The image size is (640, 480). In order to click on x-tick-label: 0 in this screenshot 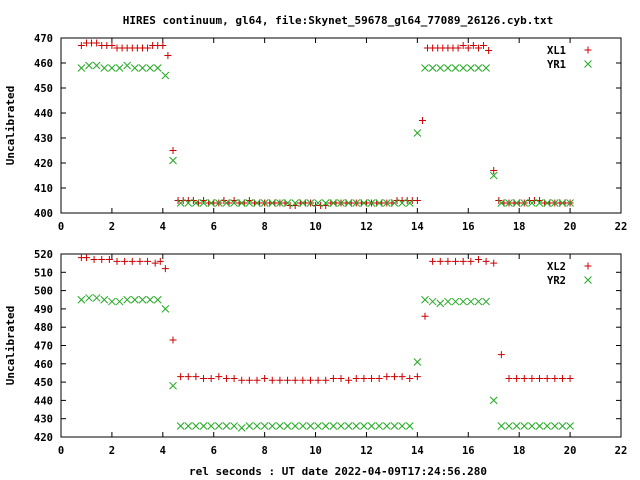, I will do `click(61, 451)`.